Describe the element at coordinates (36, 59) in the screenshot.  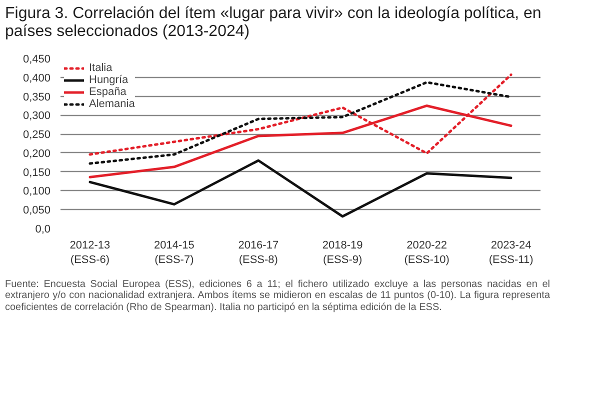
I see `y-tick-label: 0,450` at that location.